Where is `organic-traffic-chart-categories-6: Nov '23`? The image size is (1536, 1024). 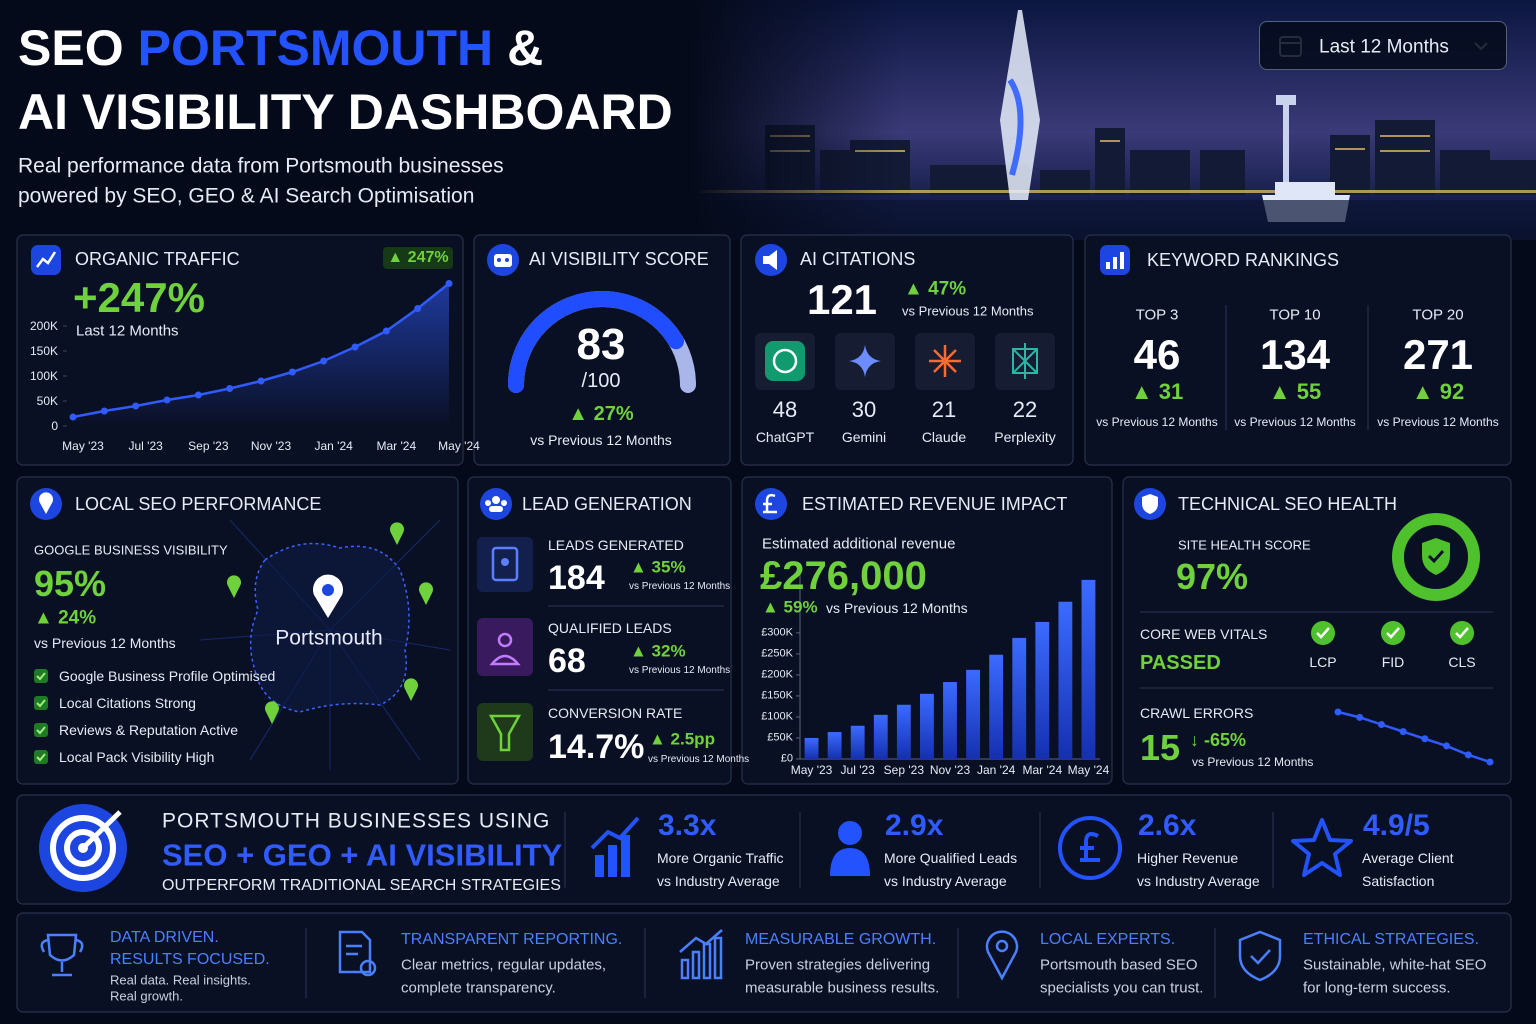 organic-traffic-chart-categories-6: Nov '23 is located at coordinates (271, 446).